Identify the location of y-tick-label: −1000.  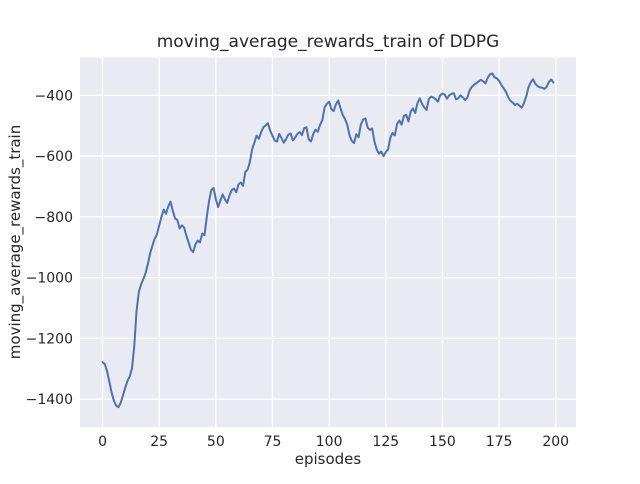
(49, 279).